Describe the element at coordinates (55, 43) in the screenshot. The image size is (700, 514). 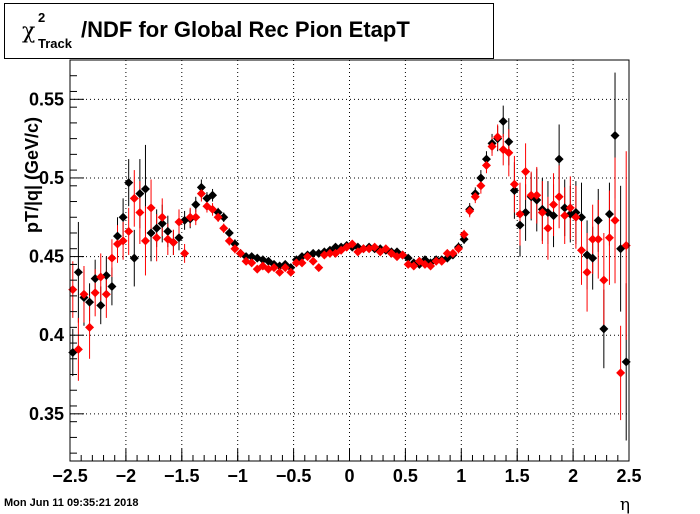
I see `title-subscript: Track` at that location.